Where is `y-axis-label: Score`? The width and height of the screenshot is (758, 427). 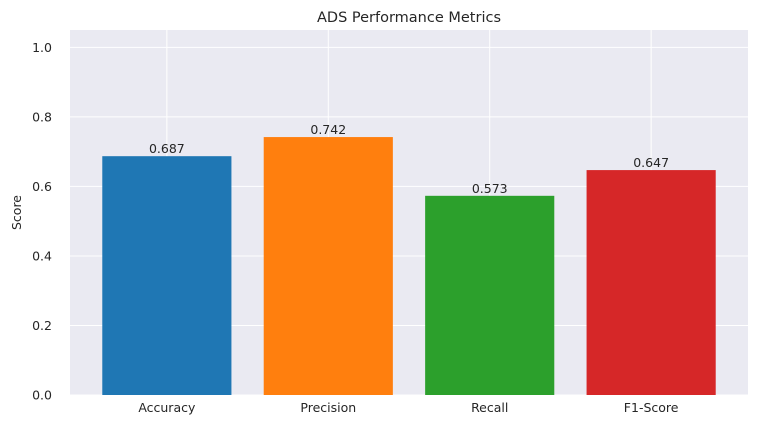 y-axis-label: Score is located at coordinates (16, 212).